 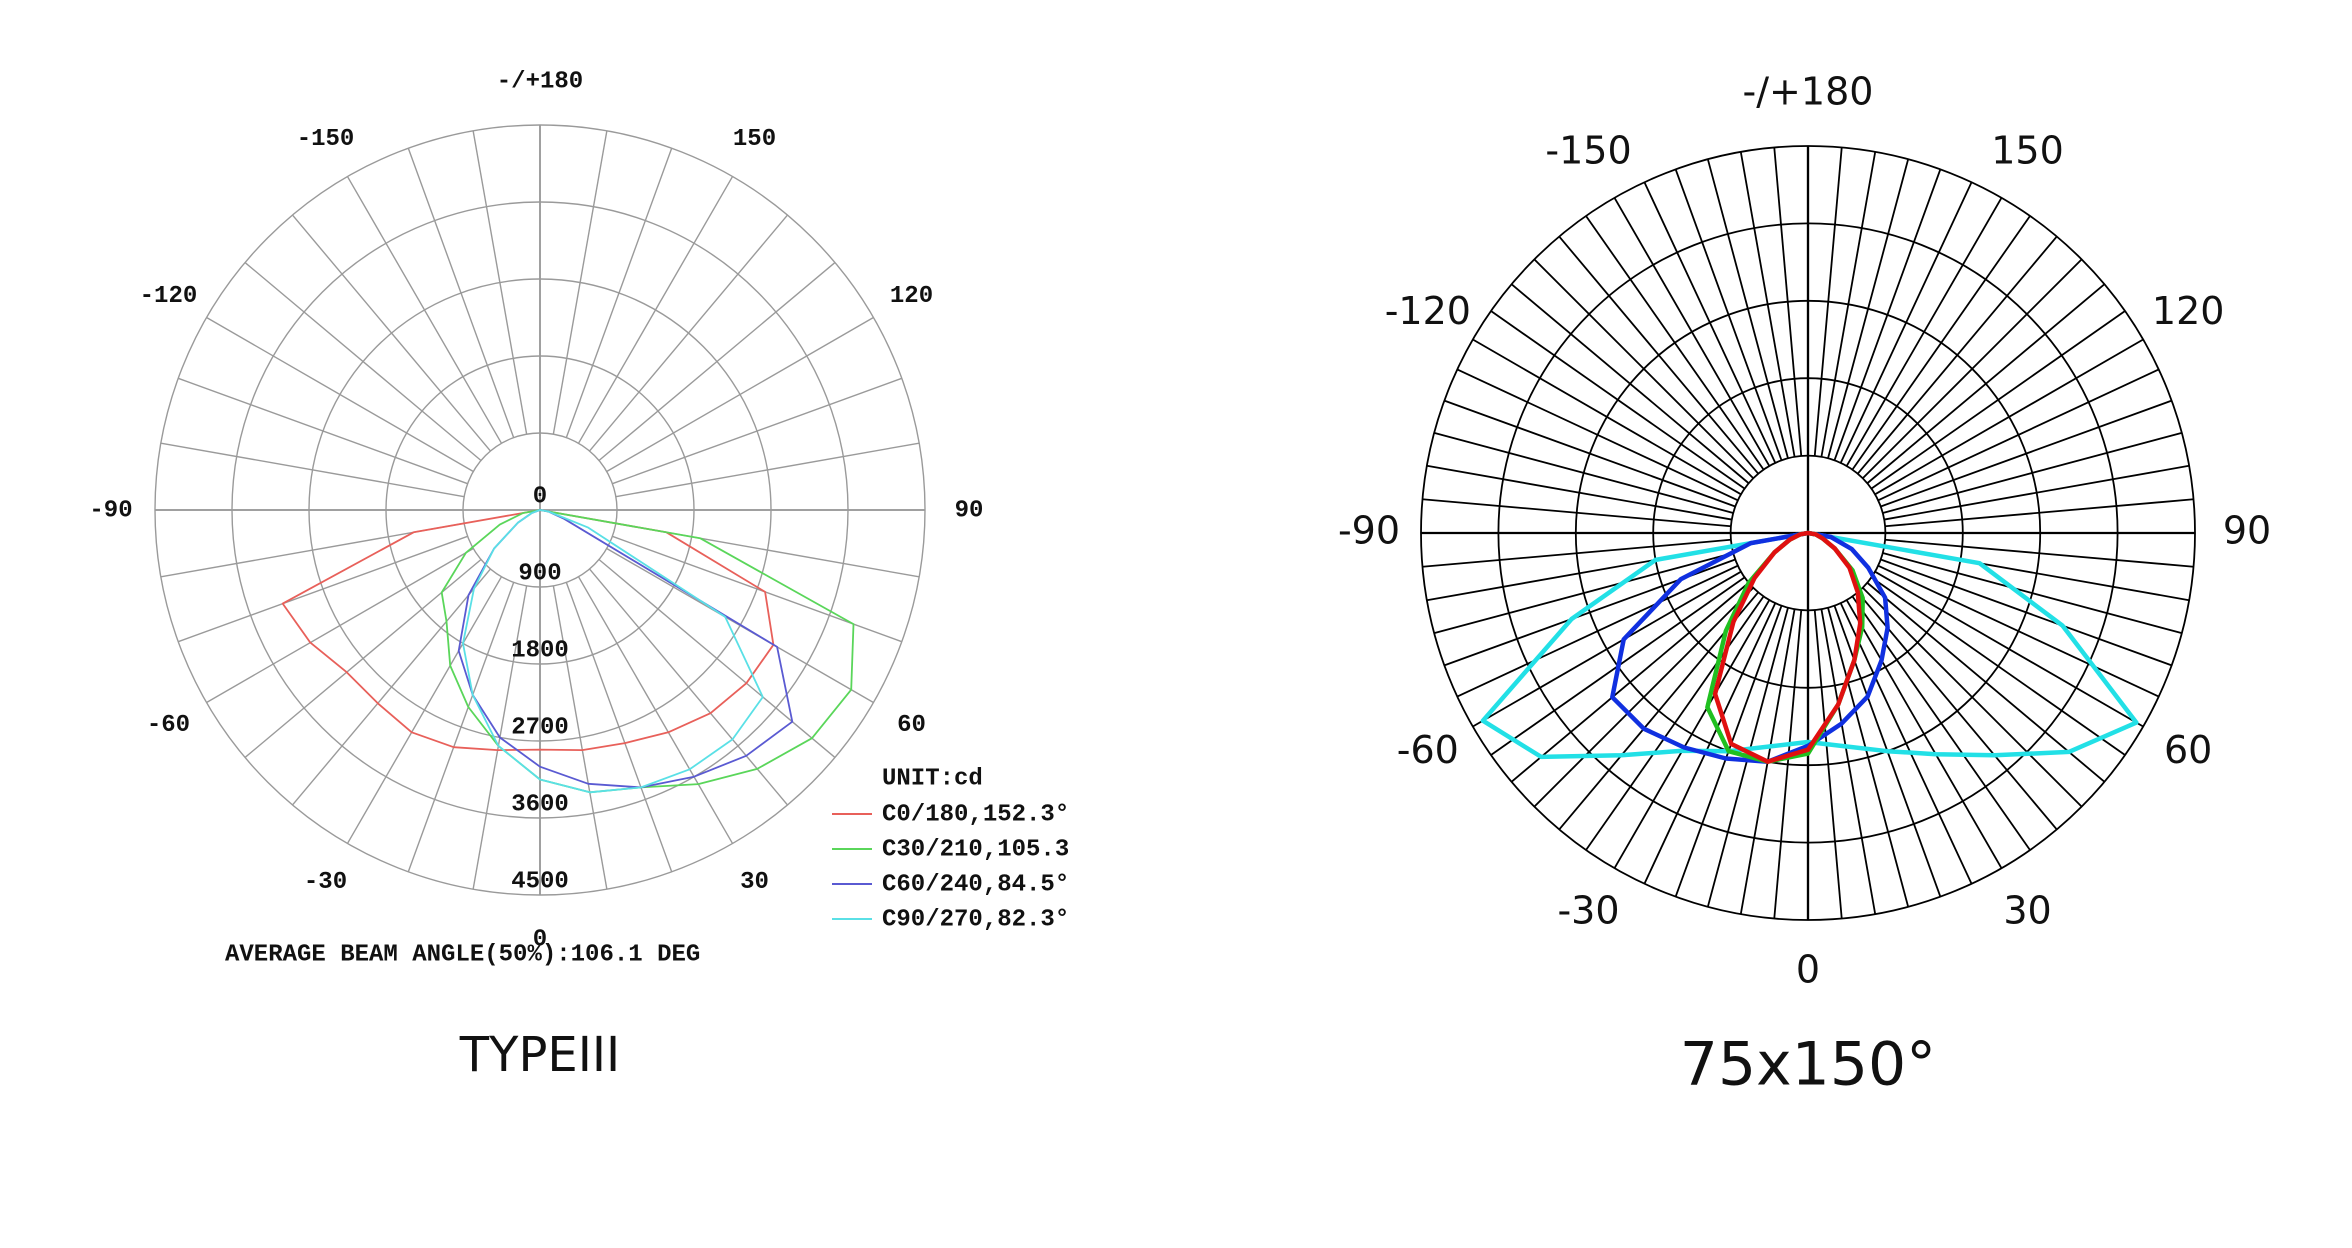 What do you see at coordinates (462, 954) in the screenshot?
I see `footer-note: AVERAGE BEAM ANGLE(50%):106.1 DEG` at bounding box center [462, 954].